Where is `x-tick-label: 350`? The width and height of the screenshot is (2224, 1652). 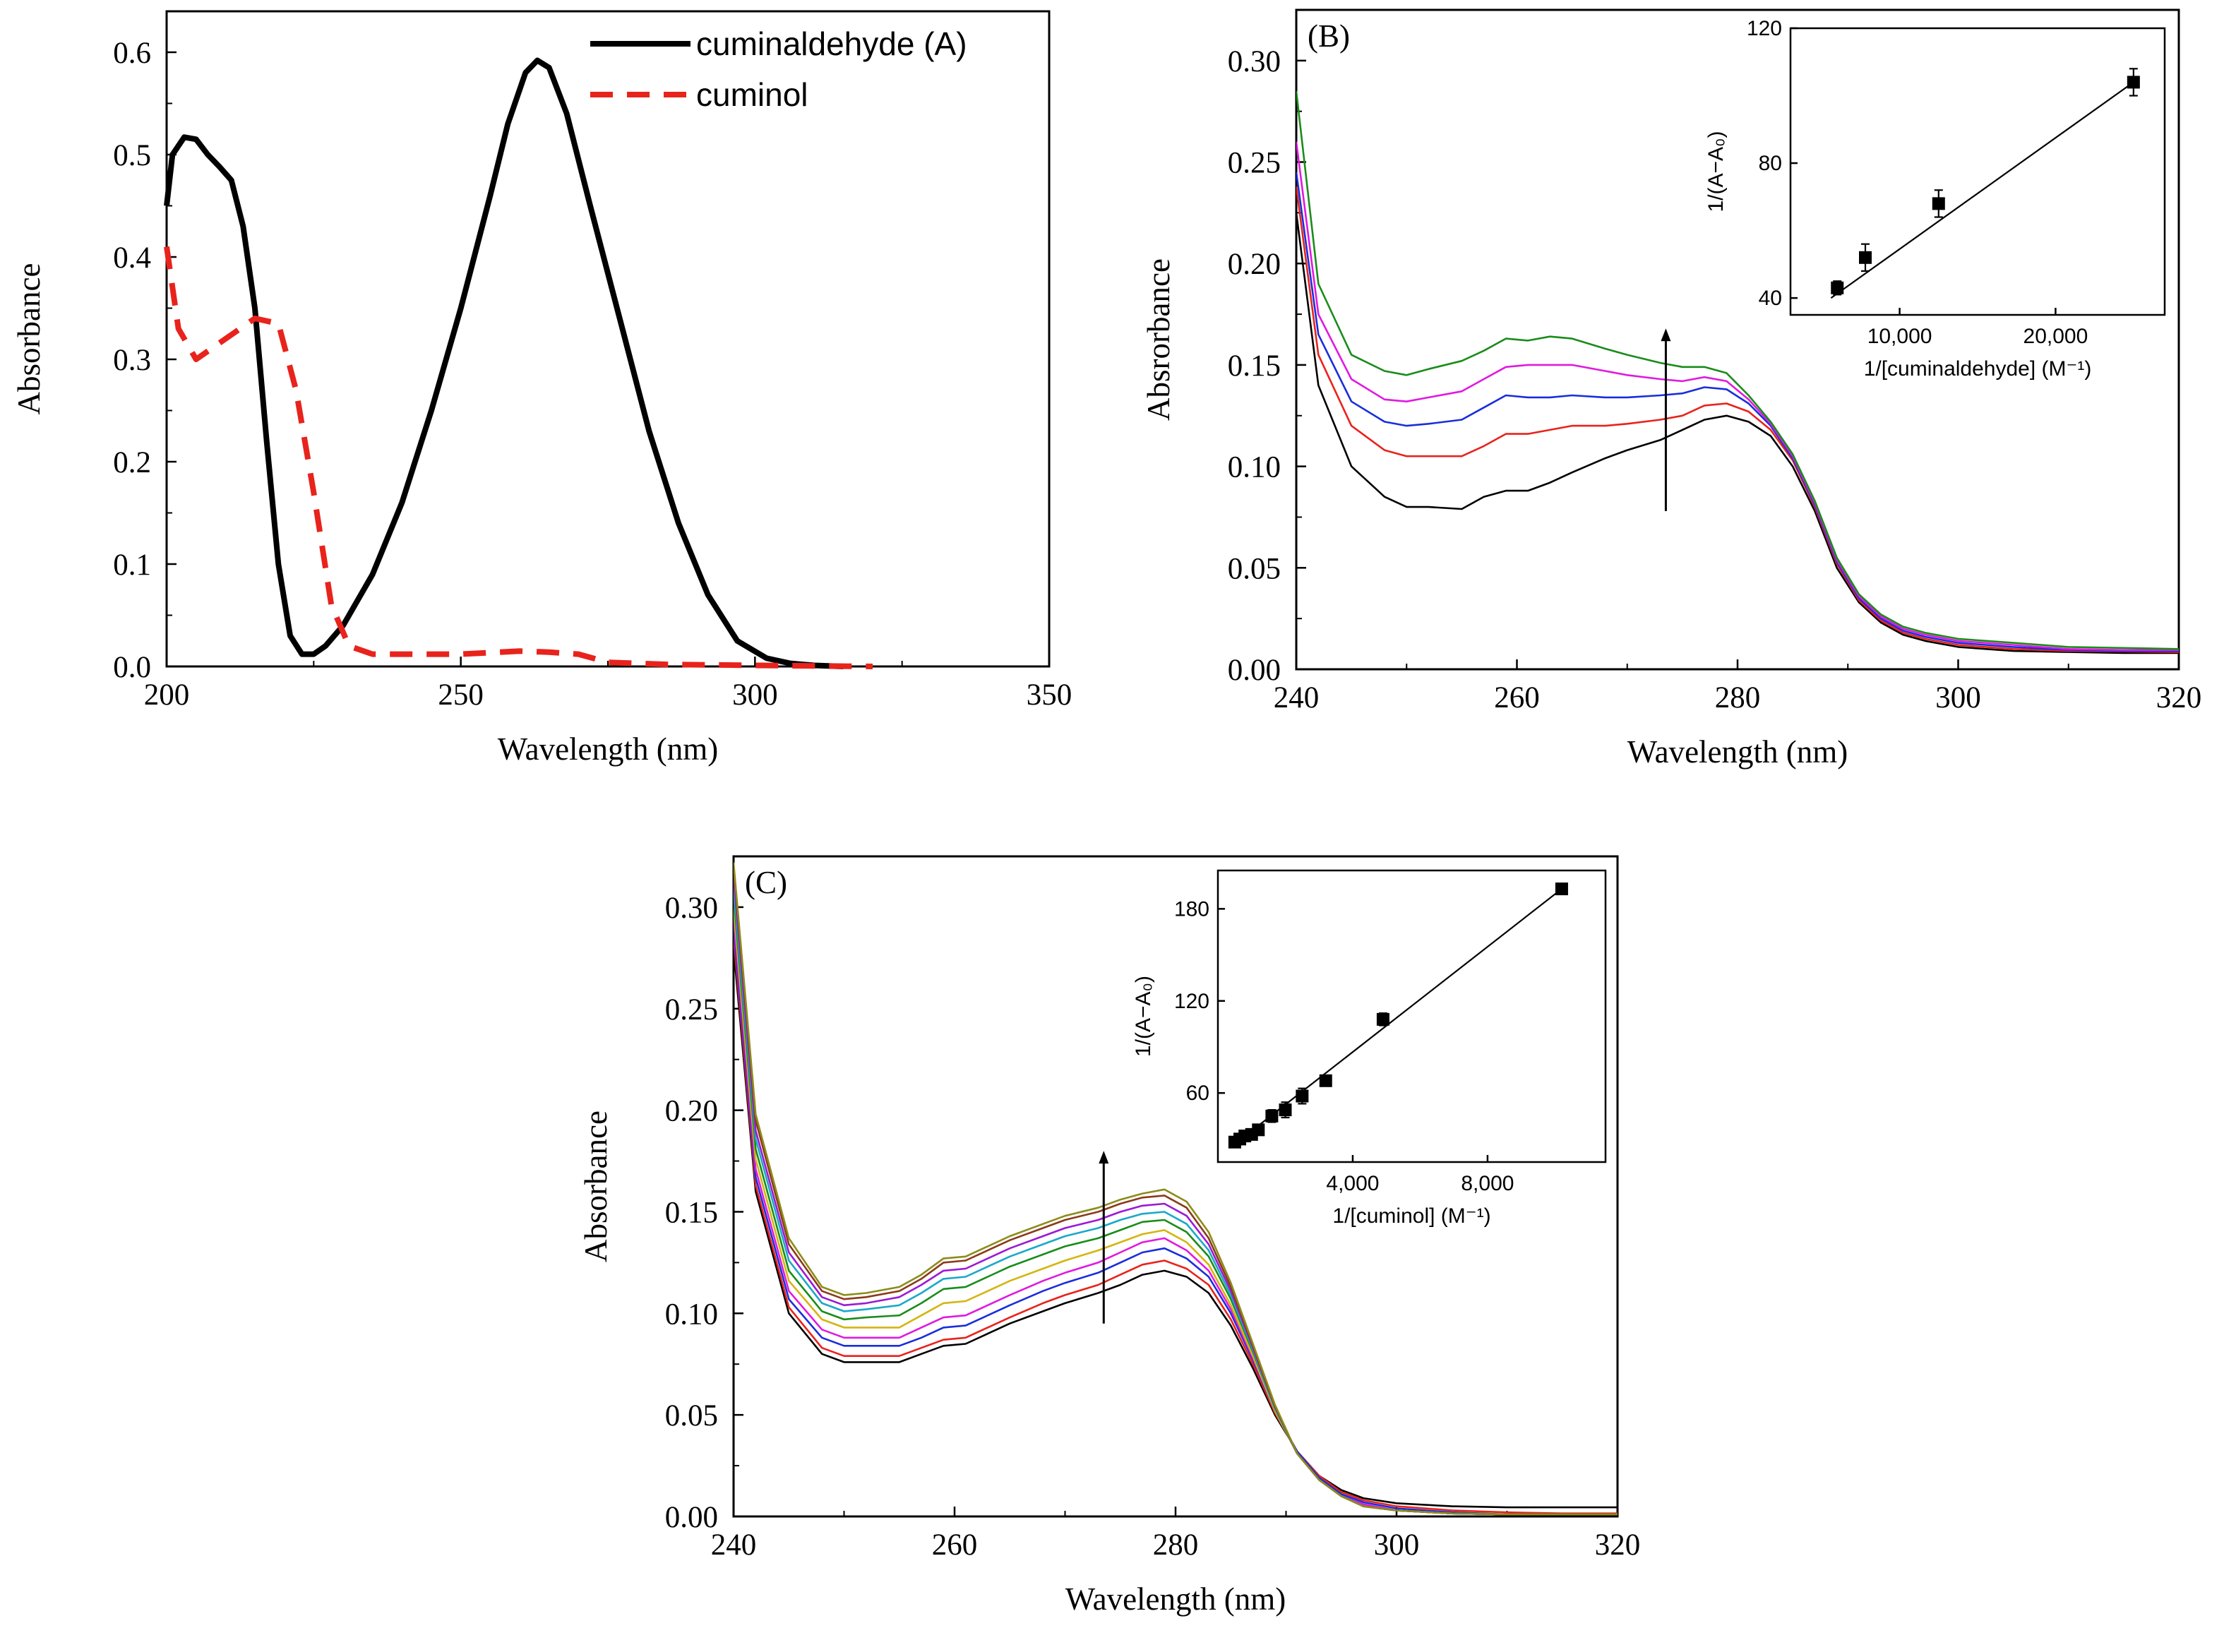
x-tick-label: 350 is located at coordinates (1049, 695).